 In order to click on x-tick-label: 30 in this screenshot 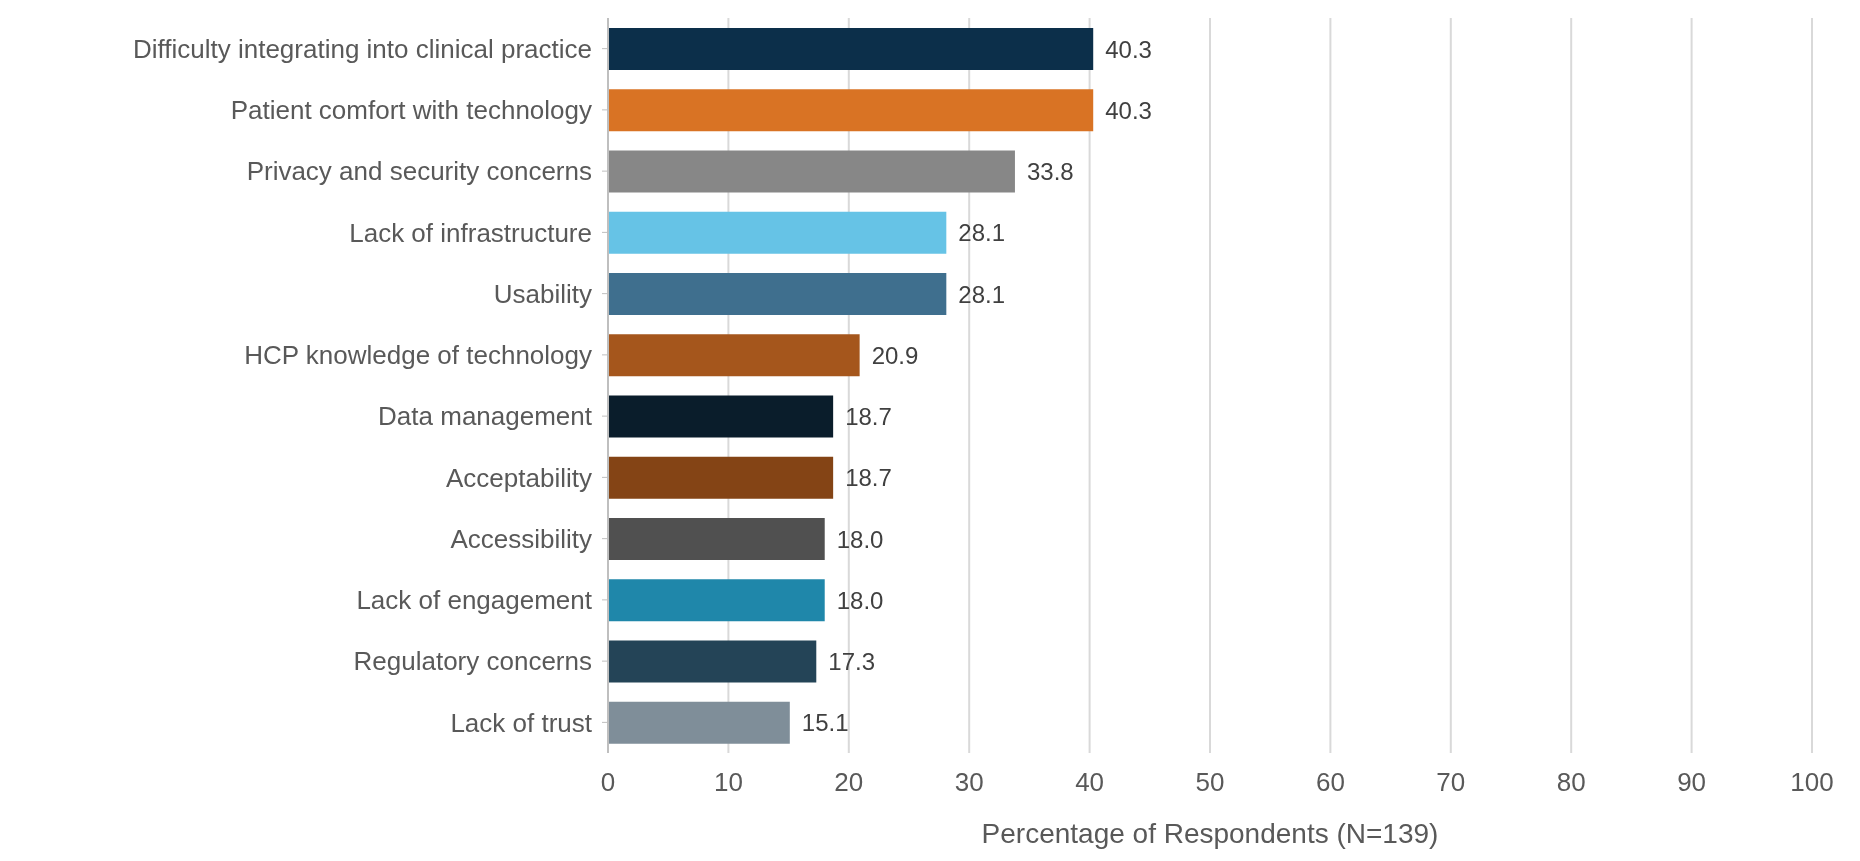, I will do `click(969, 782)`.